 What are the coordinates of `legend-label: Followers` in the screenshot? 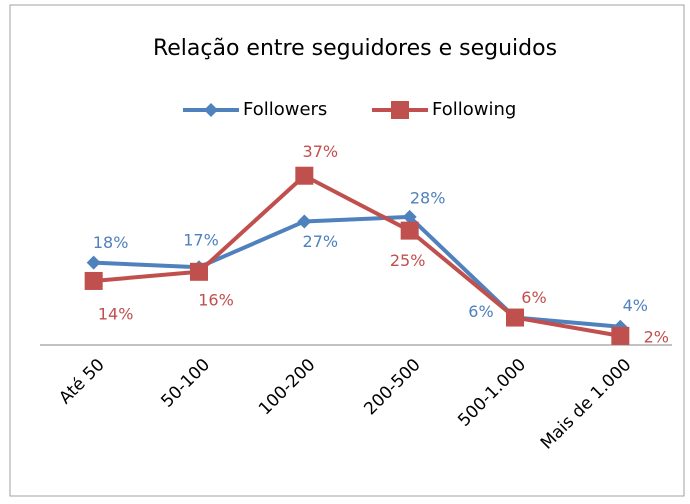 It's located at (285, 109).